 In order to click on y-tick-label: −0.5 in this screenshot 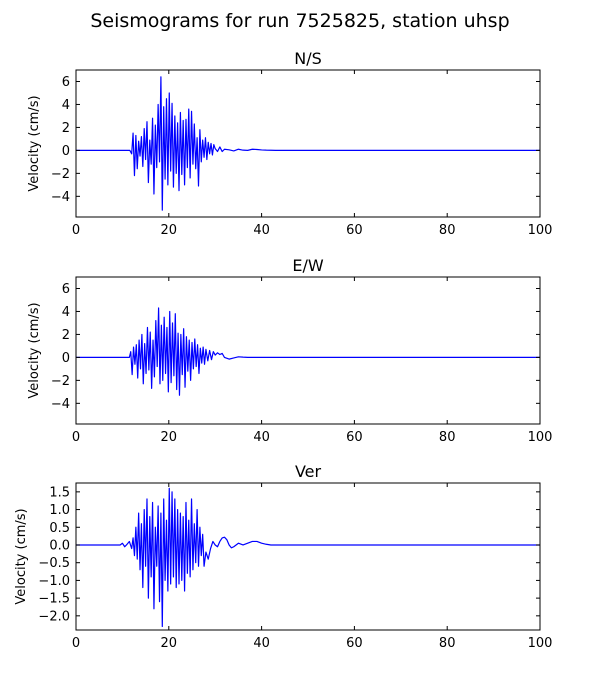, I will do `click(54, 563)`.